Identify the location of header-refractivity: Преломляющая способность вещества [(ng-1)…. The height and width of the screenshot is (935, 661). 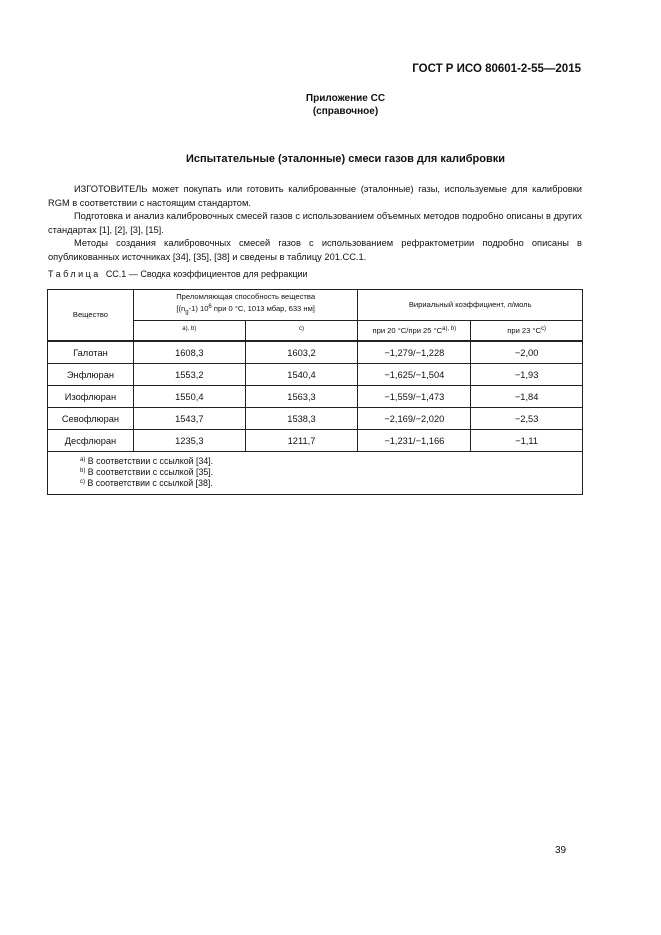
(245, 305).